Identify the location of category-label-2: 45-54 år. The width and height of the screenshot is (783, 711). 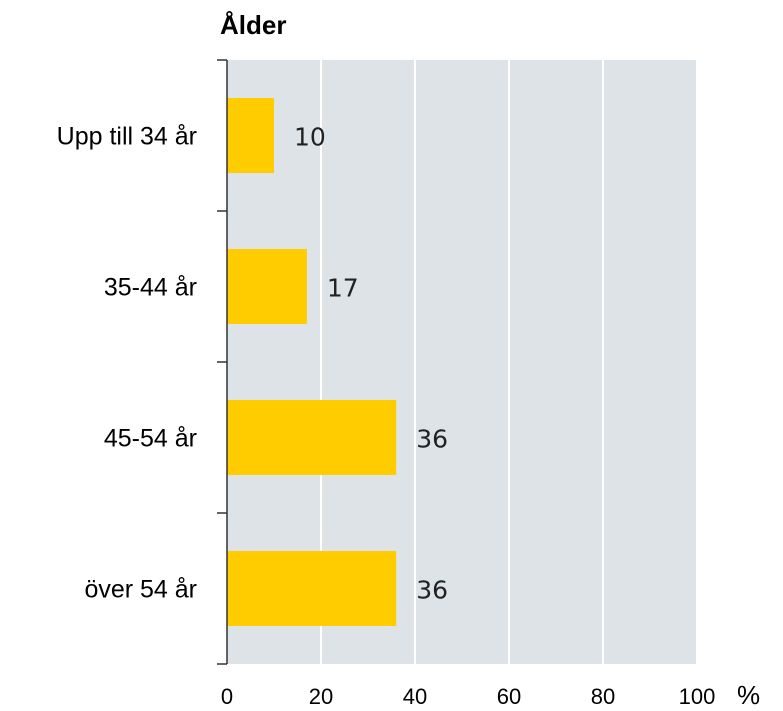
(150, 439).